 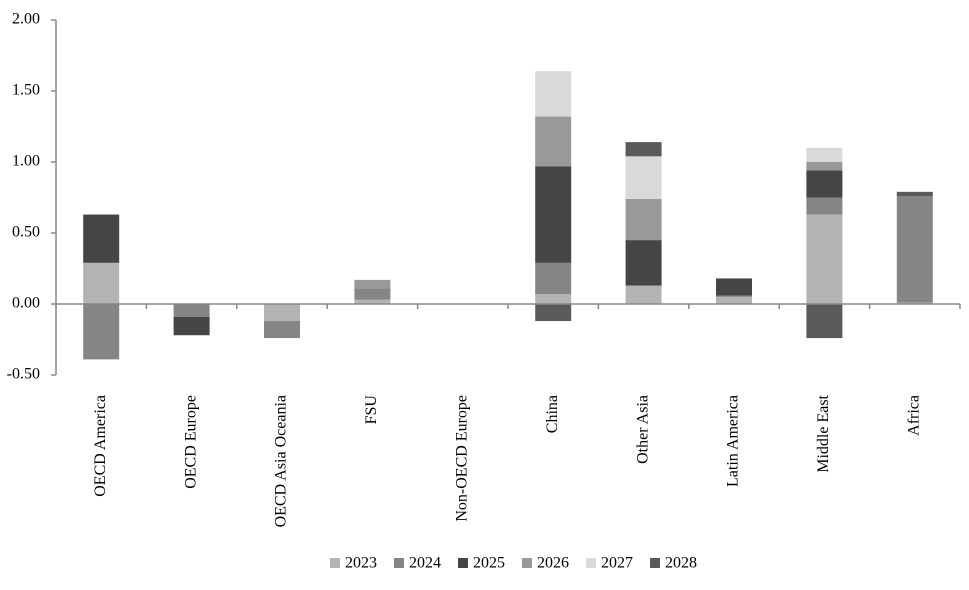 What do you see at coordinates (23, 374) in the screenshot?
I see `y-tick-label: -0.50` at bounding box center [23, 374].